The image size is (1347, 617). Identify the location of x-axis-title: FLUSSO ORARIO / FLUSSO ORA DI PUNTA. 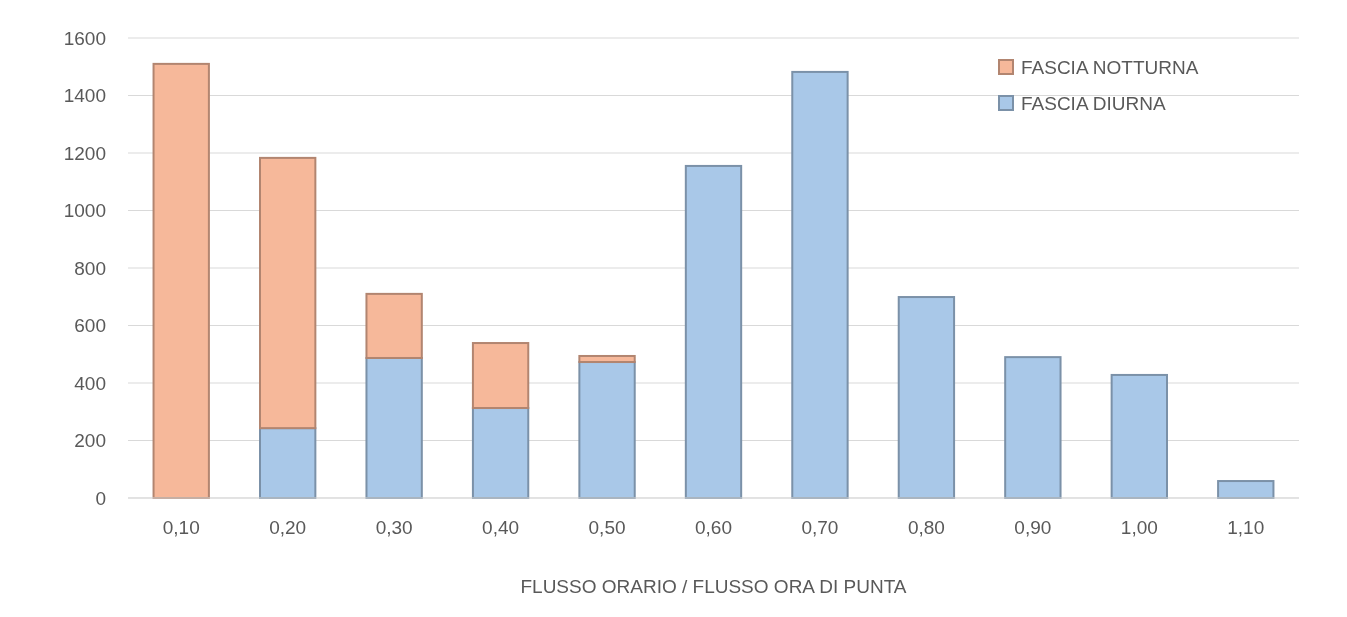
(713, 586).